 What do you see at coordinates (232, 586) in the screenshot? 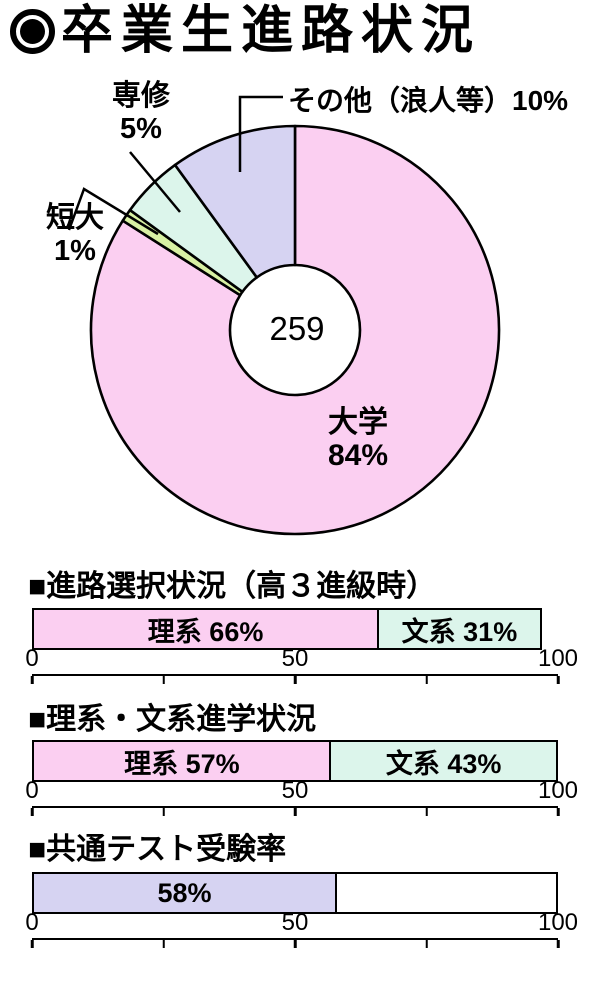
I see `bar-chart-1-heading: ■進路選択状況（高３進級時）` at bounding box center [232, 586].